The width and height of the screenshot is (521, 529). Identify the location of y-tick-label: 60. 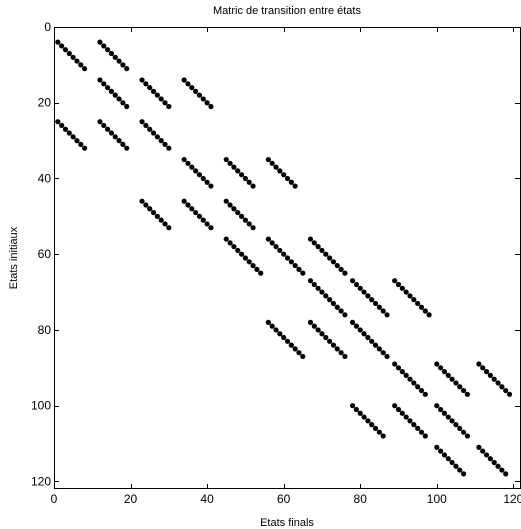
(45, 254).